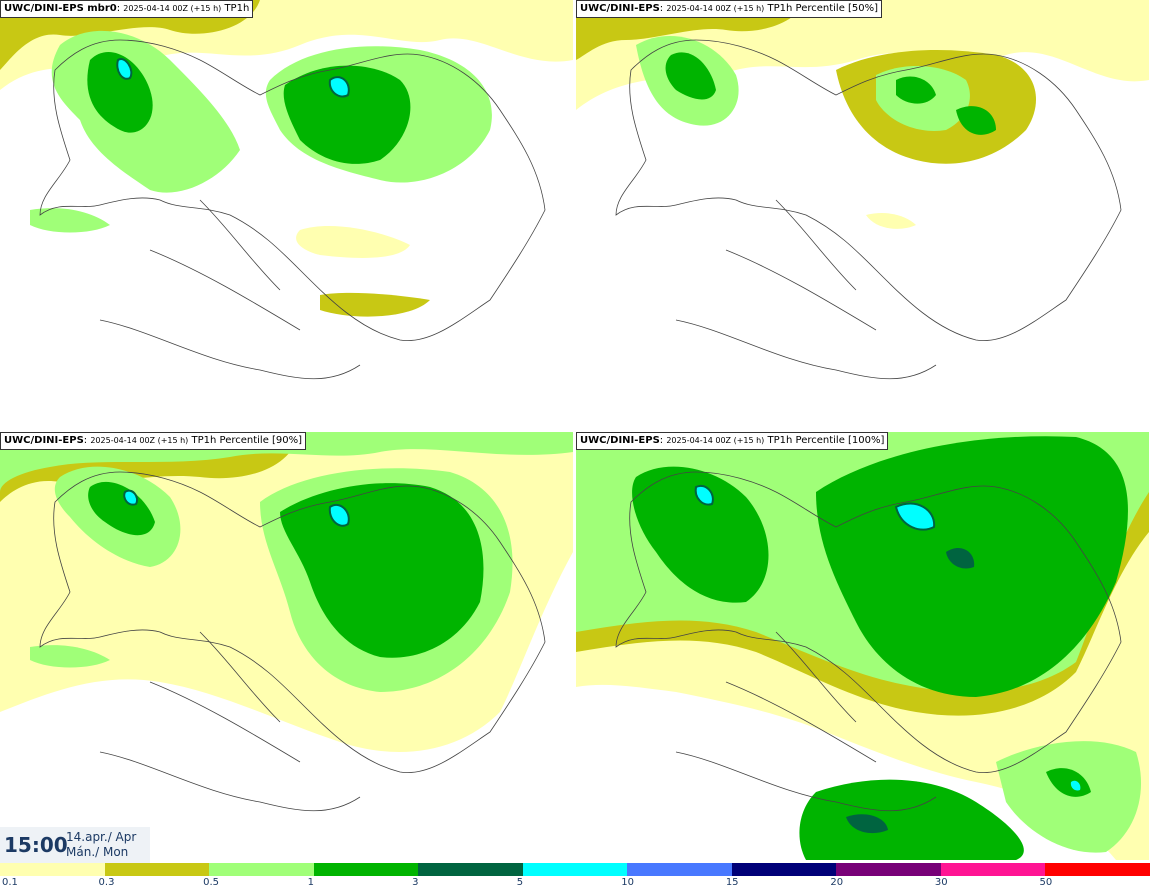 The height and width of the screenshot is (891, 1150). What do you see at coordinates (941, 882) in the screenshot?
I see `legend-tick-label: 30` at bounding box center [941, 882].